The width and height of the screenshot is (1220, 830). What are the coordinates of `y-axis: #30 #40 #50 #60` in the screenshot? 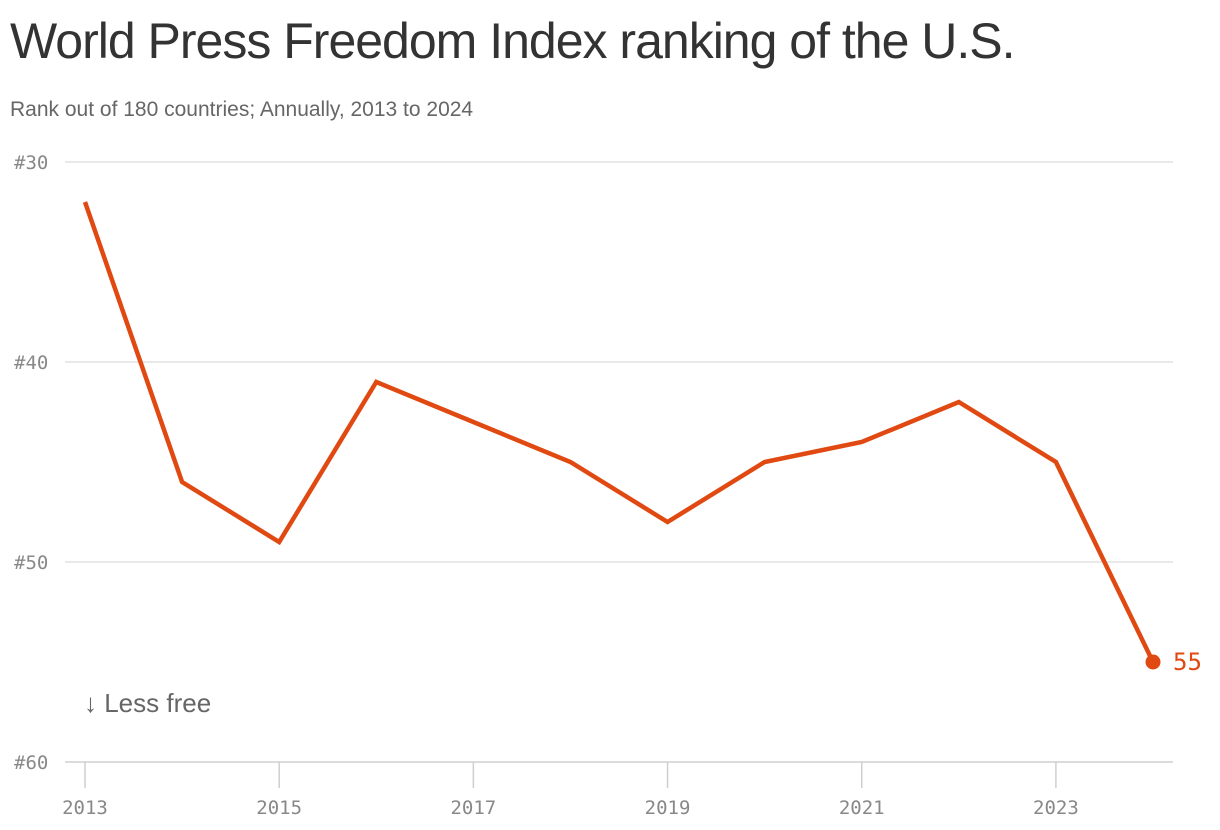 It's located at (31, 463).